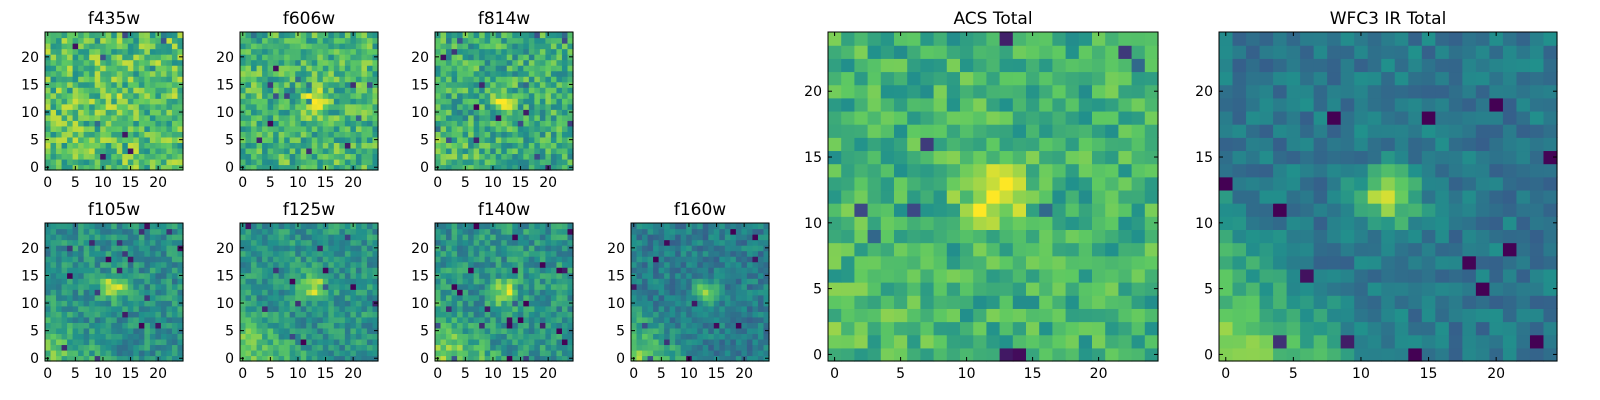 This screenshot has height=400, width=1600. I want to click on x-tick-label: 10, so click(103, 374).